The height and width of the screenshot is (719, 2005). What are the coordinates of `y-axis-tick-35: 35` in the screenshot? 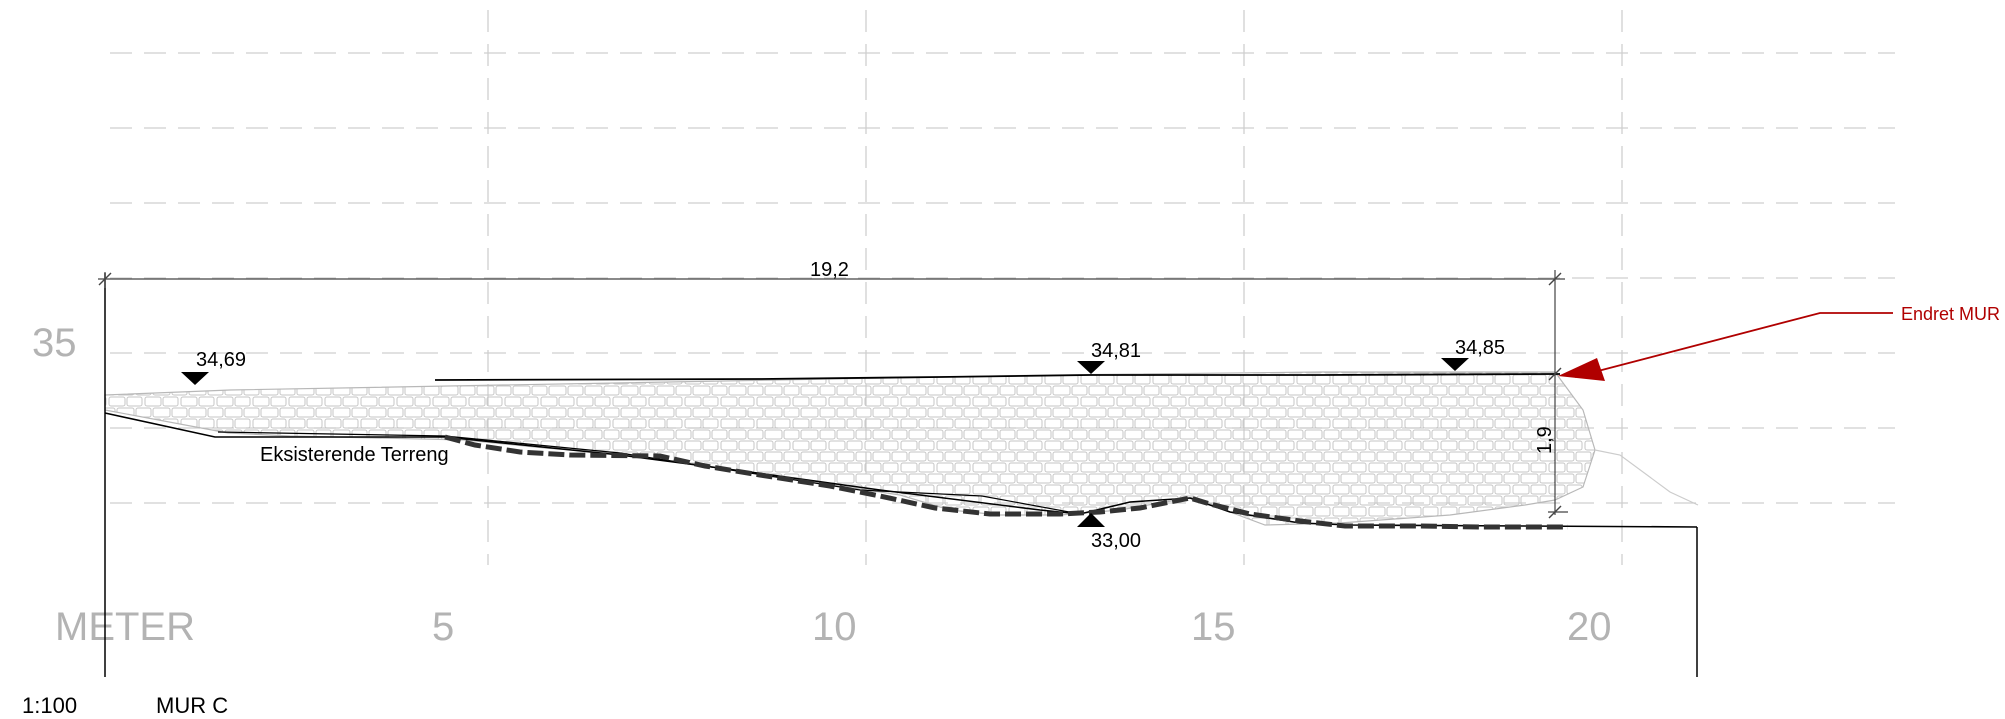 It's located at (54, 343).